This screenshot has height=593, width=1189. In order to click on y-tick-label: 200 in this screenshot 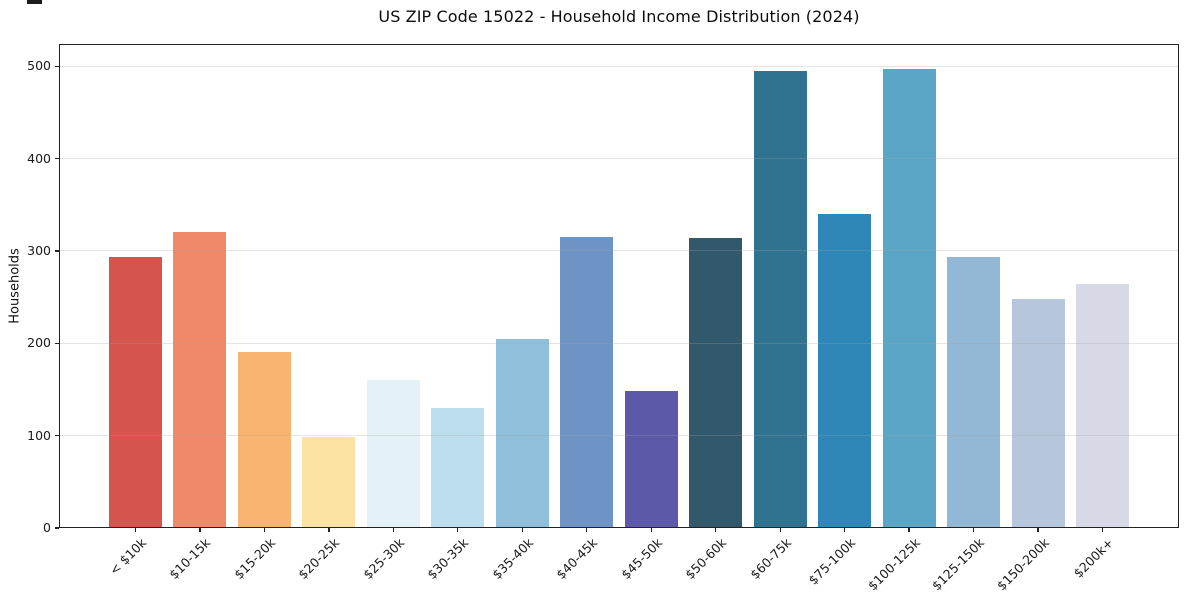, I will do `click(39, 343)`.